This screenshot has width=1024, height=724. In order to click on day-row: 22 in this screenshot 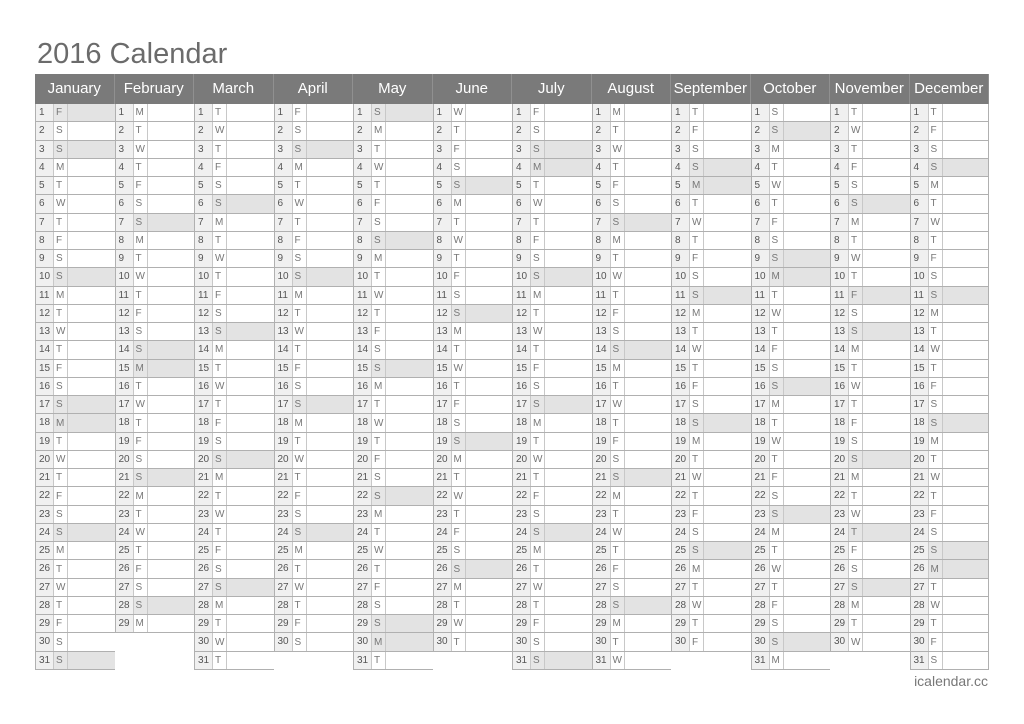, I will do `click(870, 496)`.